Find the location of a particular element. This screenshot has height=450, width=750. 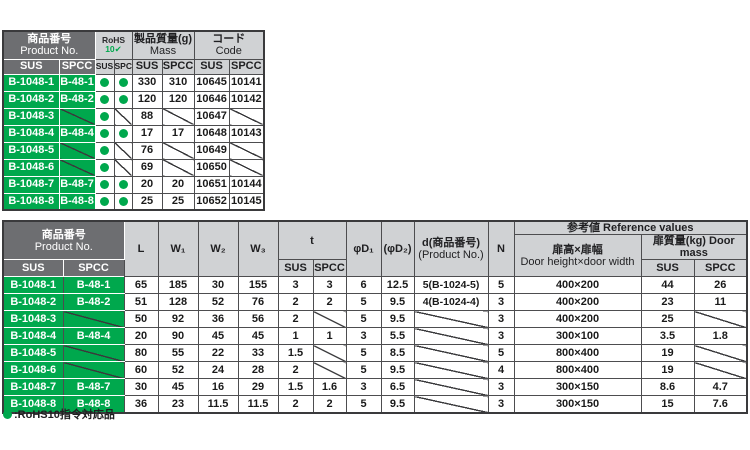

cell-mass-spcc: 310 is located at coordinates (178, 82).